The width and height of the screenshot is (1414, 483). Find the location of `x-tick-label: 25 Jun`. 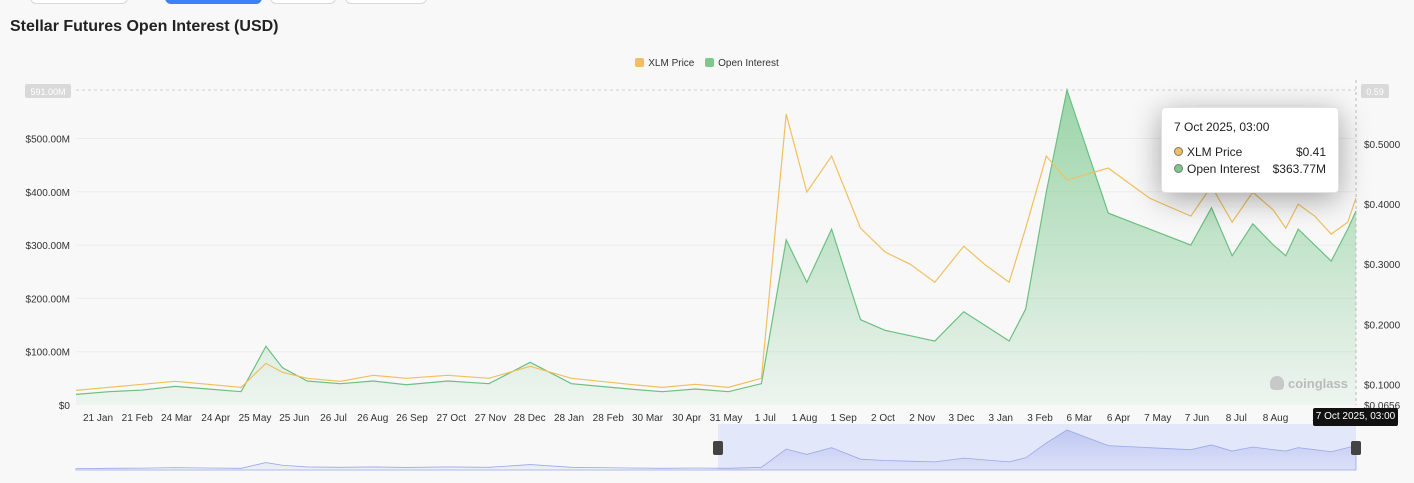

x-tick-label: 25 Jun is located at coordinates (294, 418).